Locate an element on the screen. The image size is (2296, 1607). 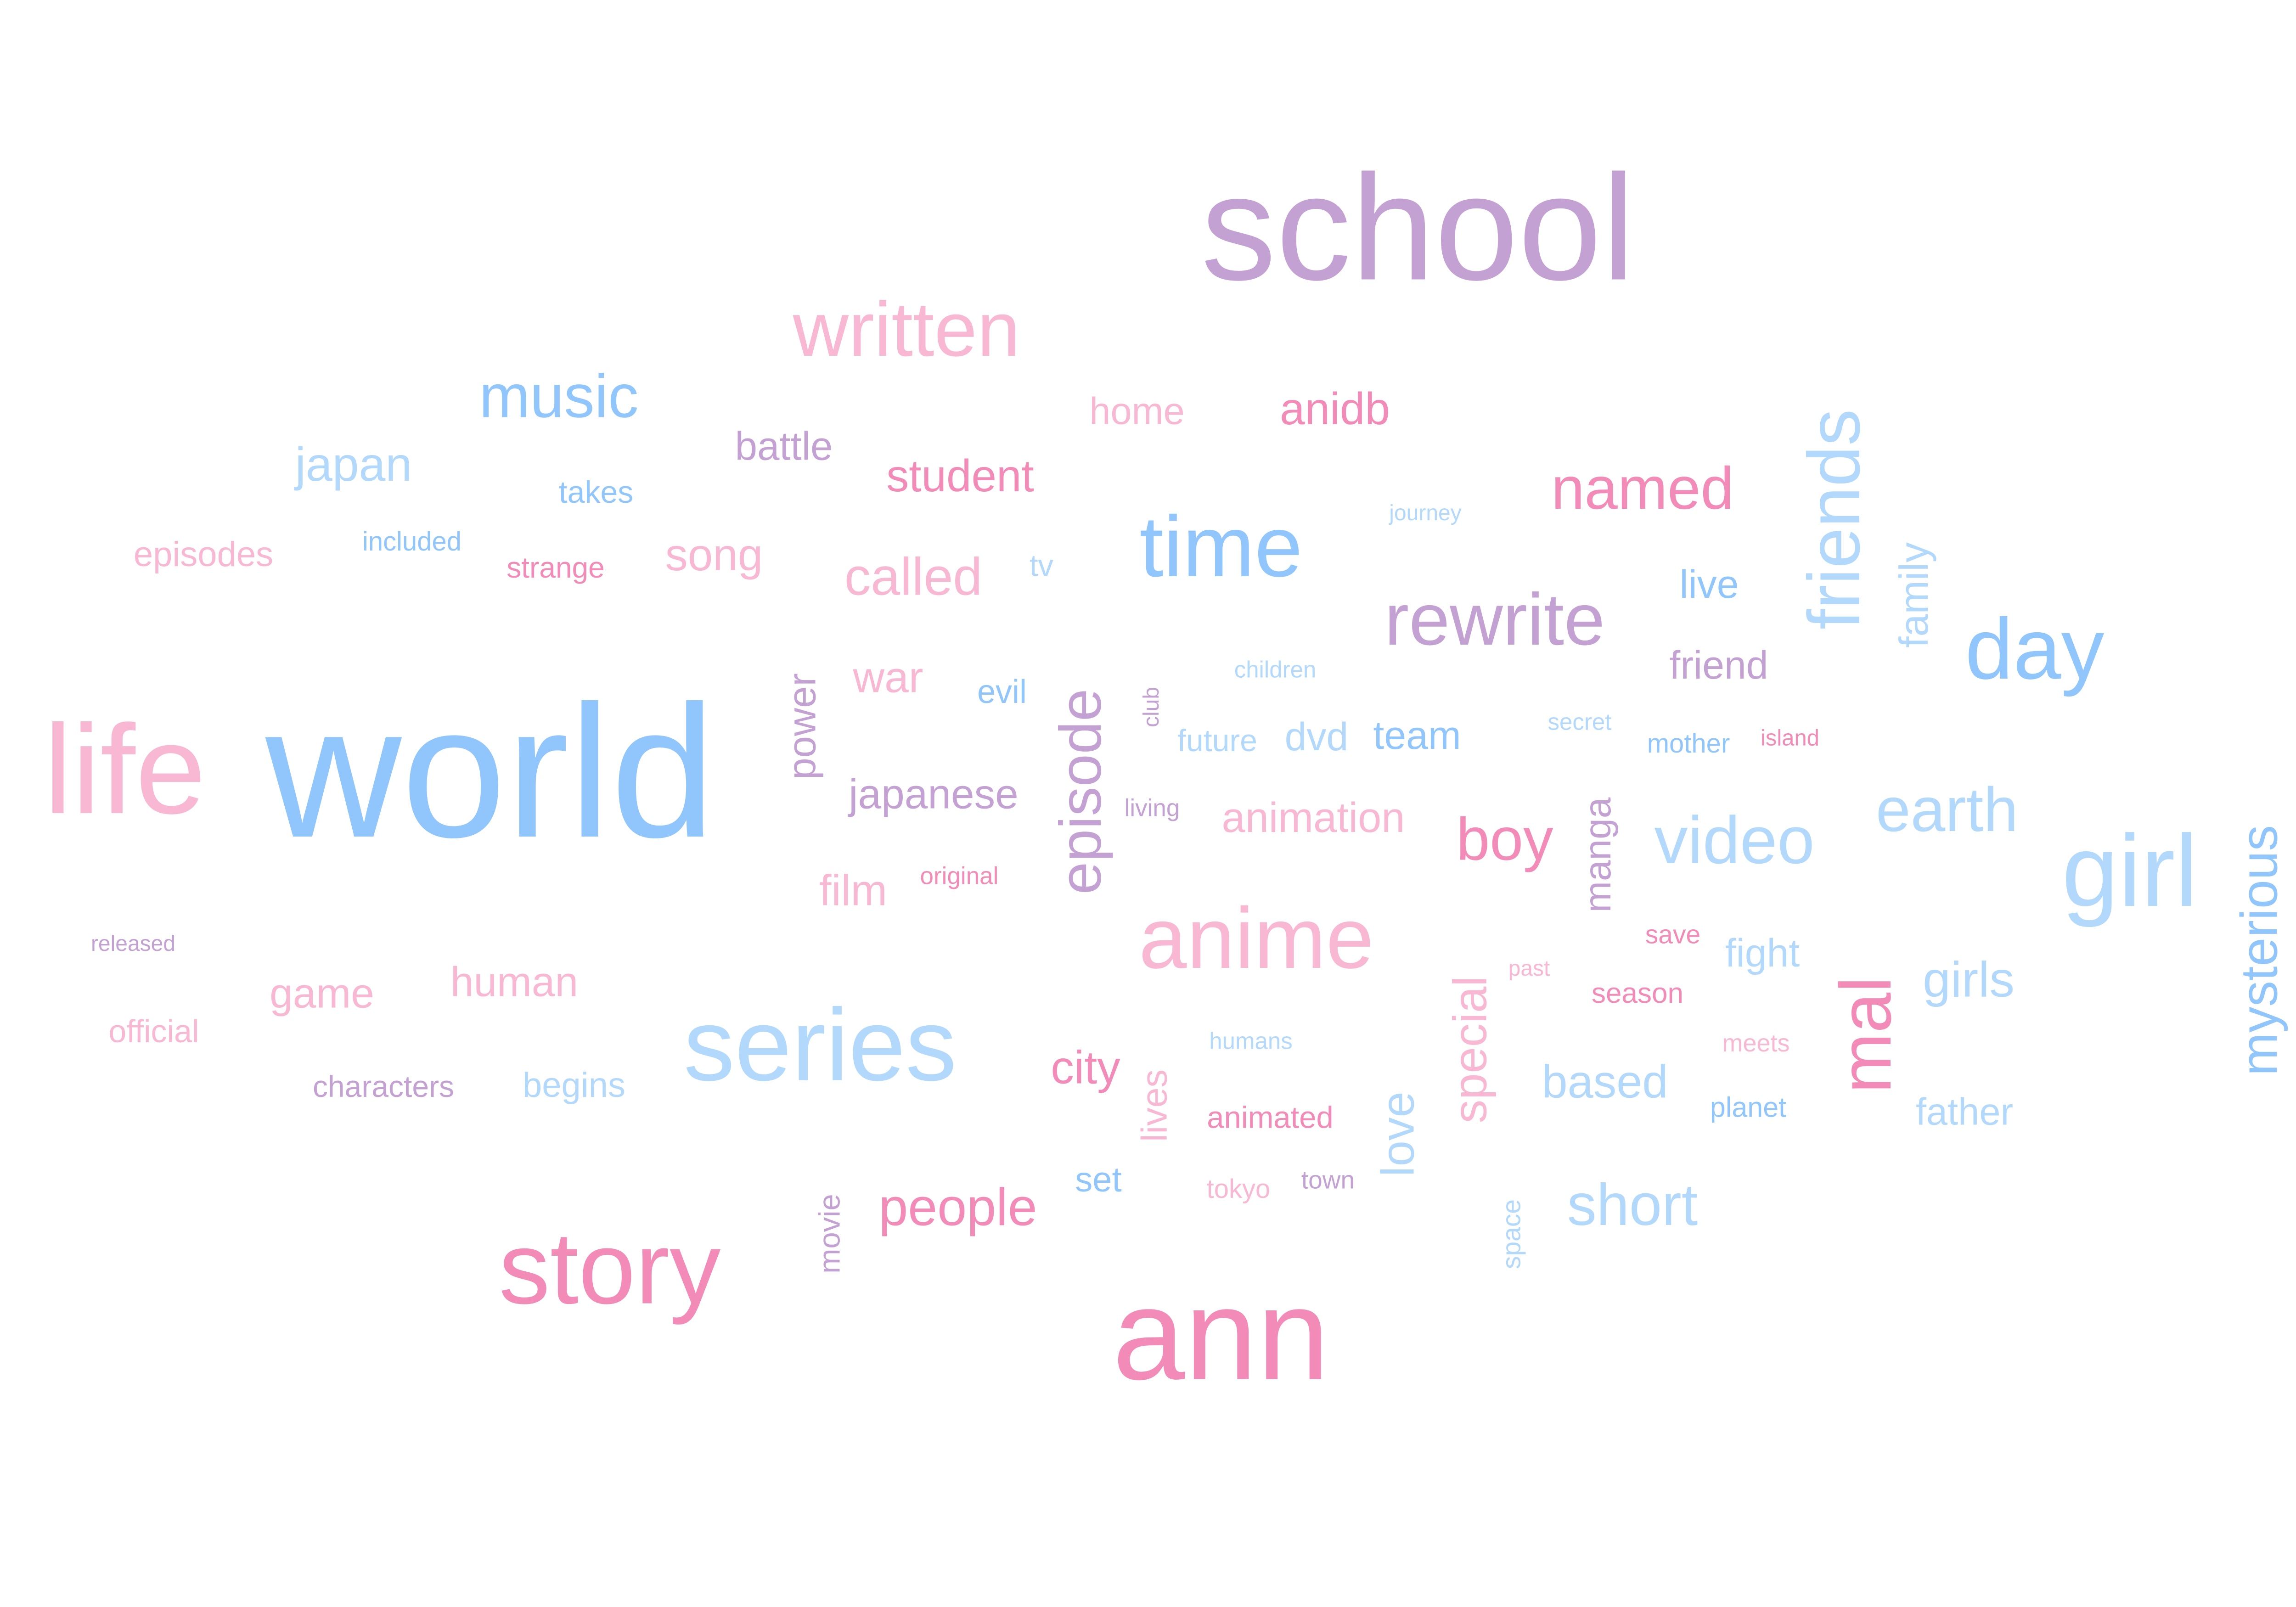
word-live: live is located at coordinates (1709, 584).